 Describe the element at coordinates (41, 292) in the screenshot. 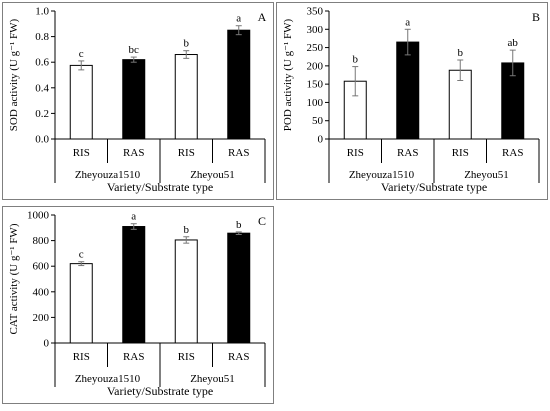

I see `y-tick-label: 400` at that location.